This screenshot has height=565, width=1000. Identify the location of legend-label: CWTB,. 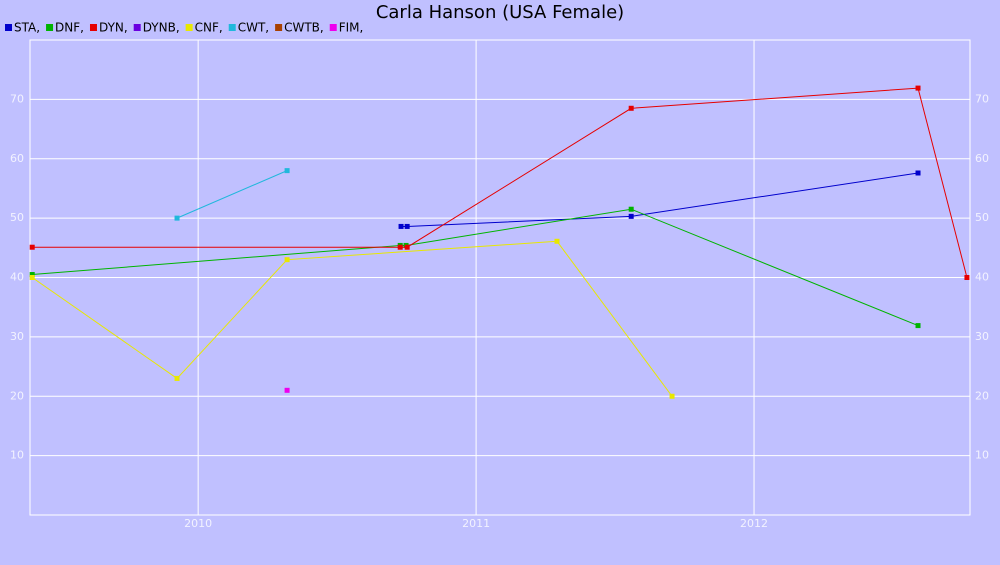
(304, 28).